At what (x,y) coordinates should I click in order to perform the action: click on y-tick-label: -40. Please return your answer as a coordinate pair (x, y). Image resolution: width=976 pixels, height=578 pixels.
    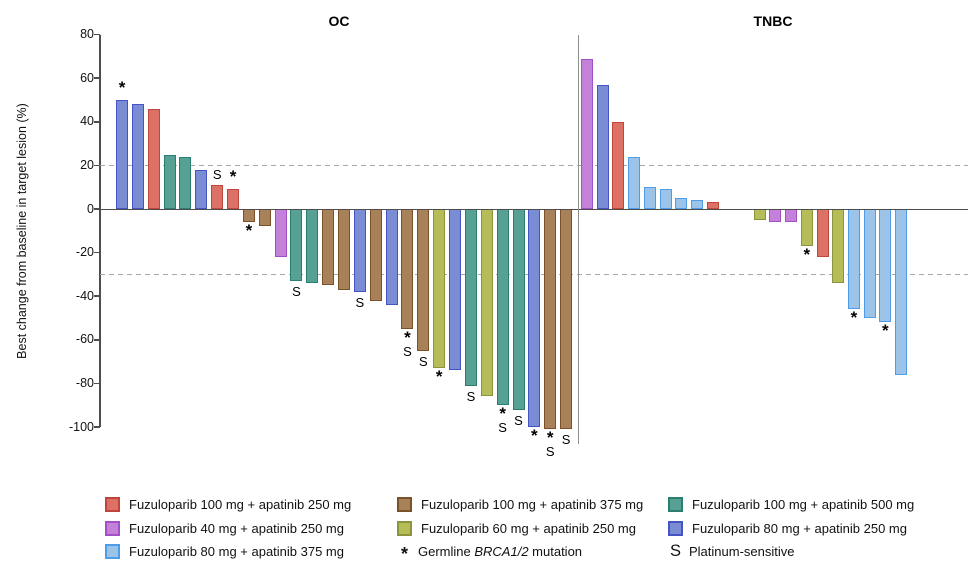
    Looking at the image, I should click on (84, 295).